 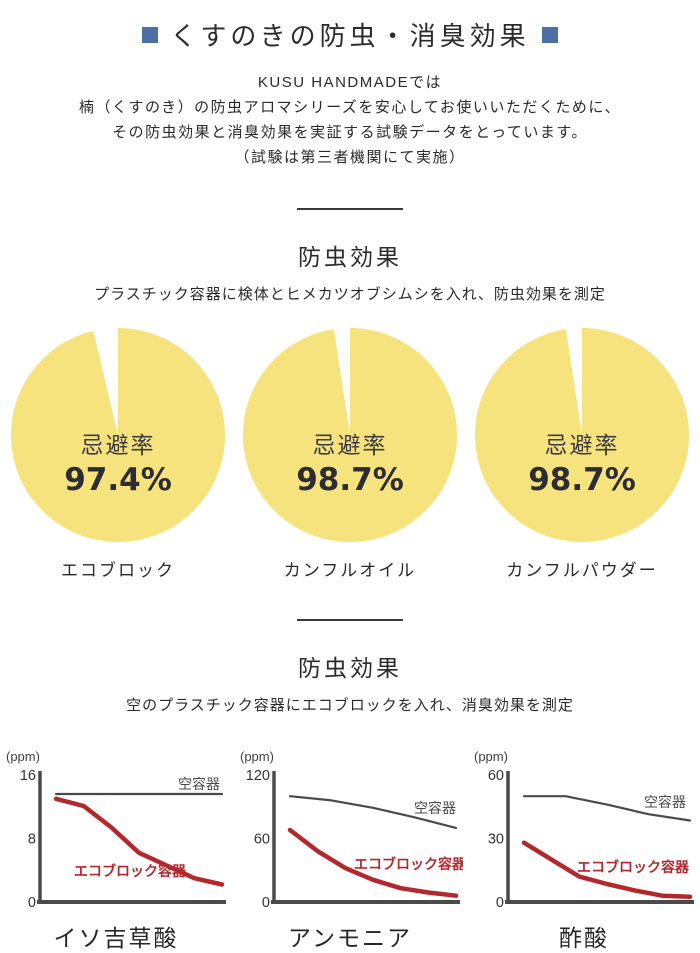 What do you see at coordinates (584, 938) in the screenshot?
I see `chart-title: 酢酸` at bounding box center [584, 938].